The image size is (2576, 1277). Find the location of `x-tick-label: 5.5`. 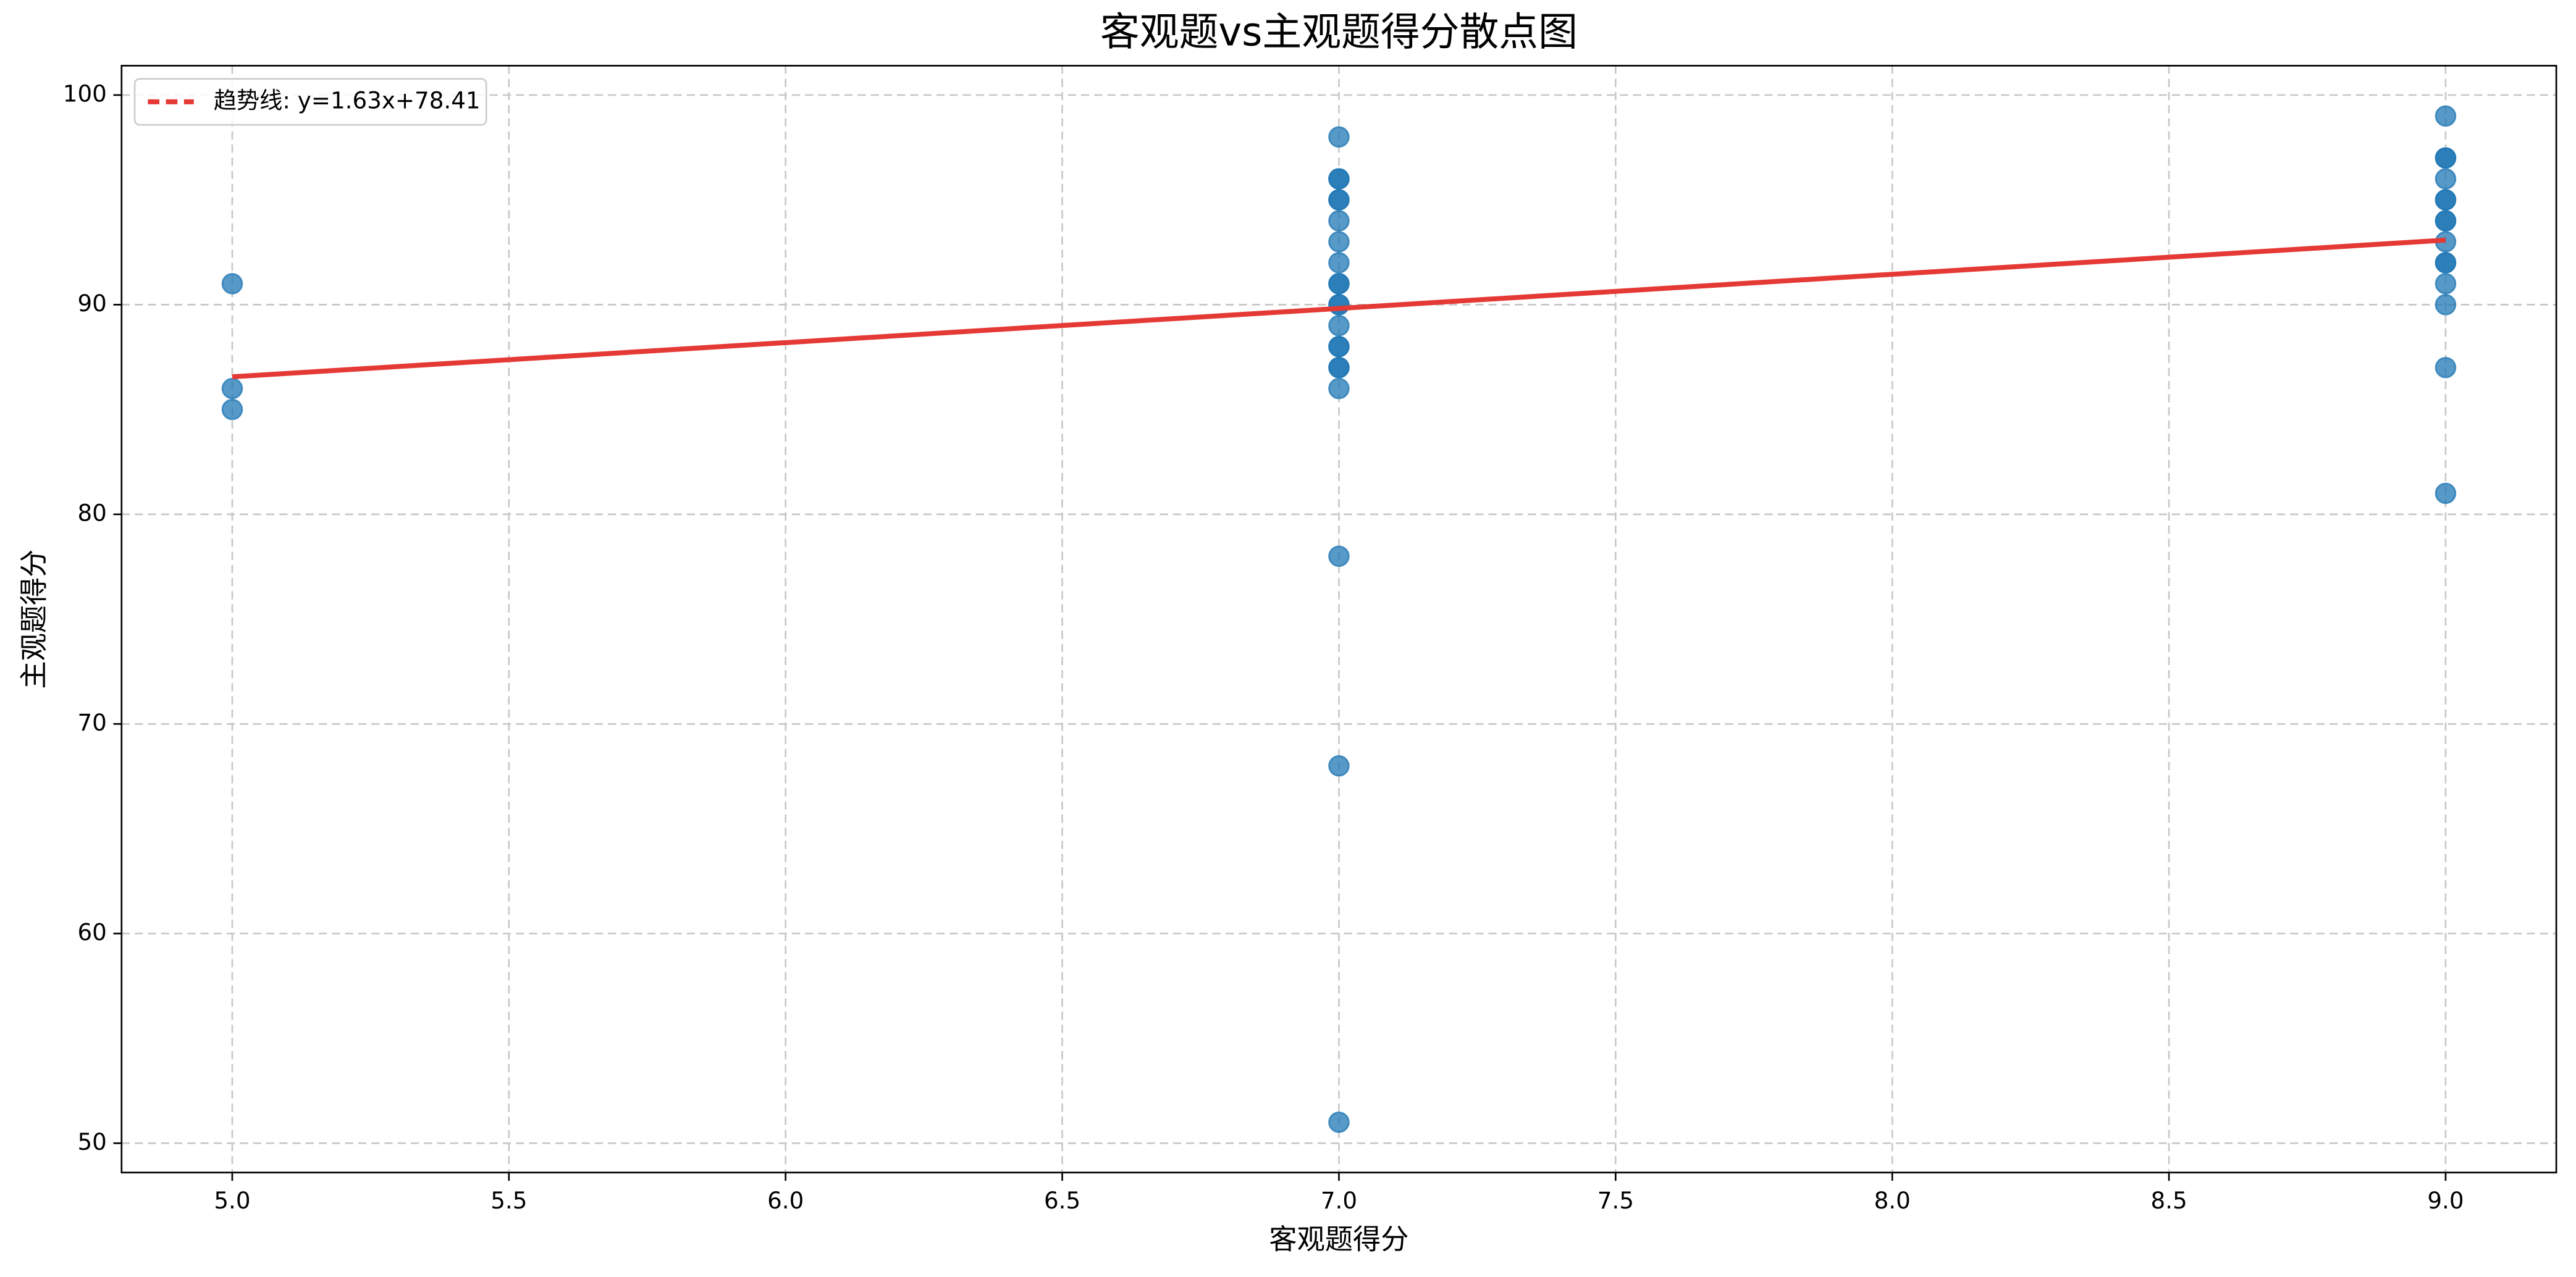

x-tick-label: 5.5 is located at coordinates (508, 1200).